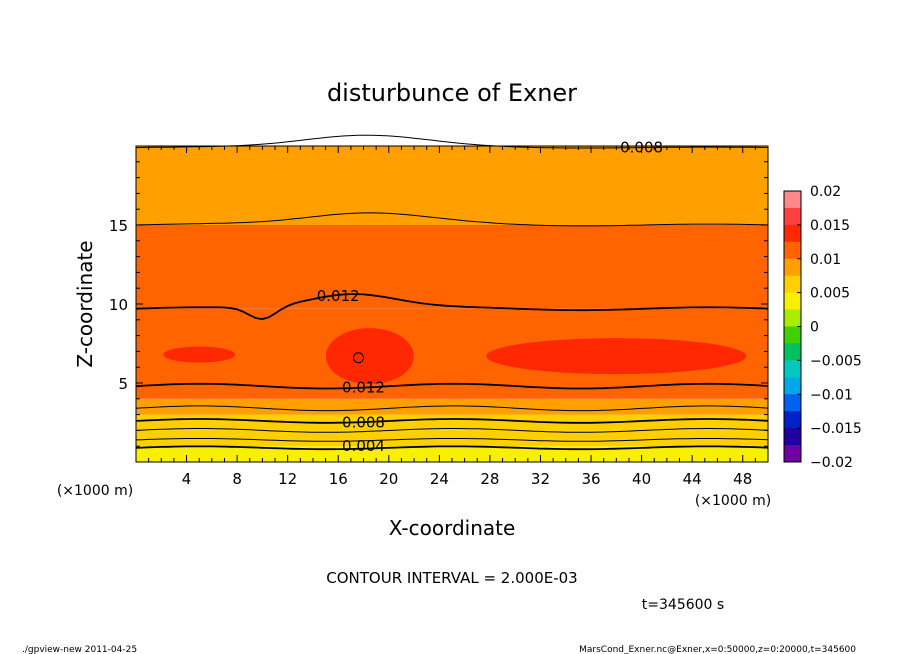 The height and width of the screenshot is (654, 904). What do you see at coordinates (451, 578) in the screenshot?
I see `contour-interval-text: CONTOUR INTERVAL = 2.000E-03` at bounding box center [451, 578].